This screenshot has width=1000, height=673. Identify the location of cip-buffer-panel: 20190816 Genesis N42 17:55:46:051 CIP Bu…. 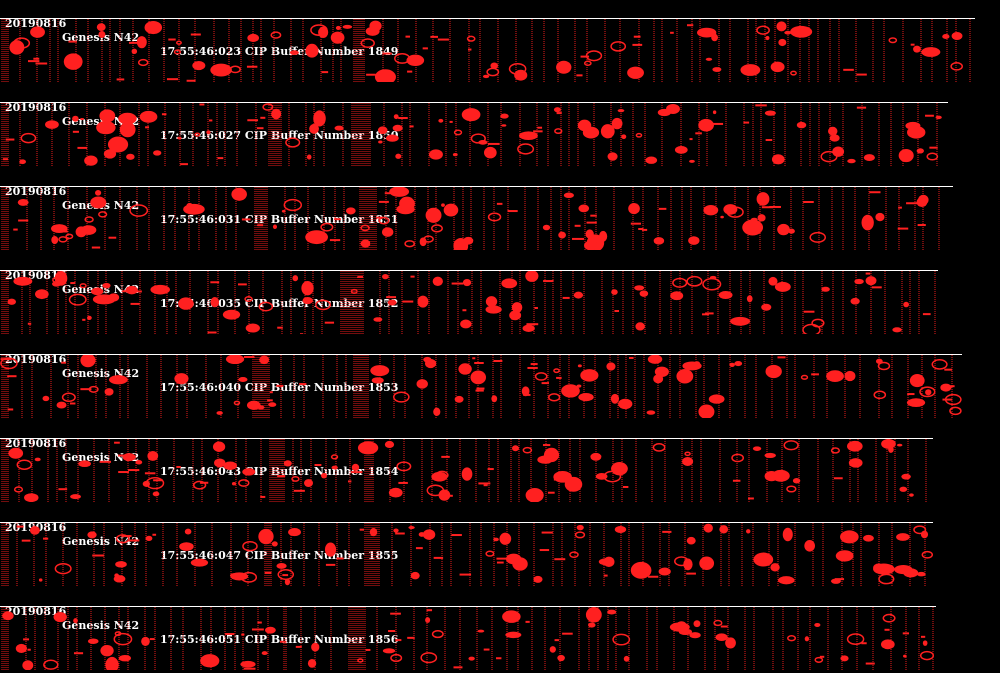
(500, 630).